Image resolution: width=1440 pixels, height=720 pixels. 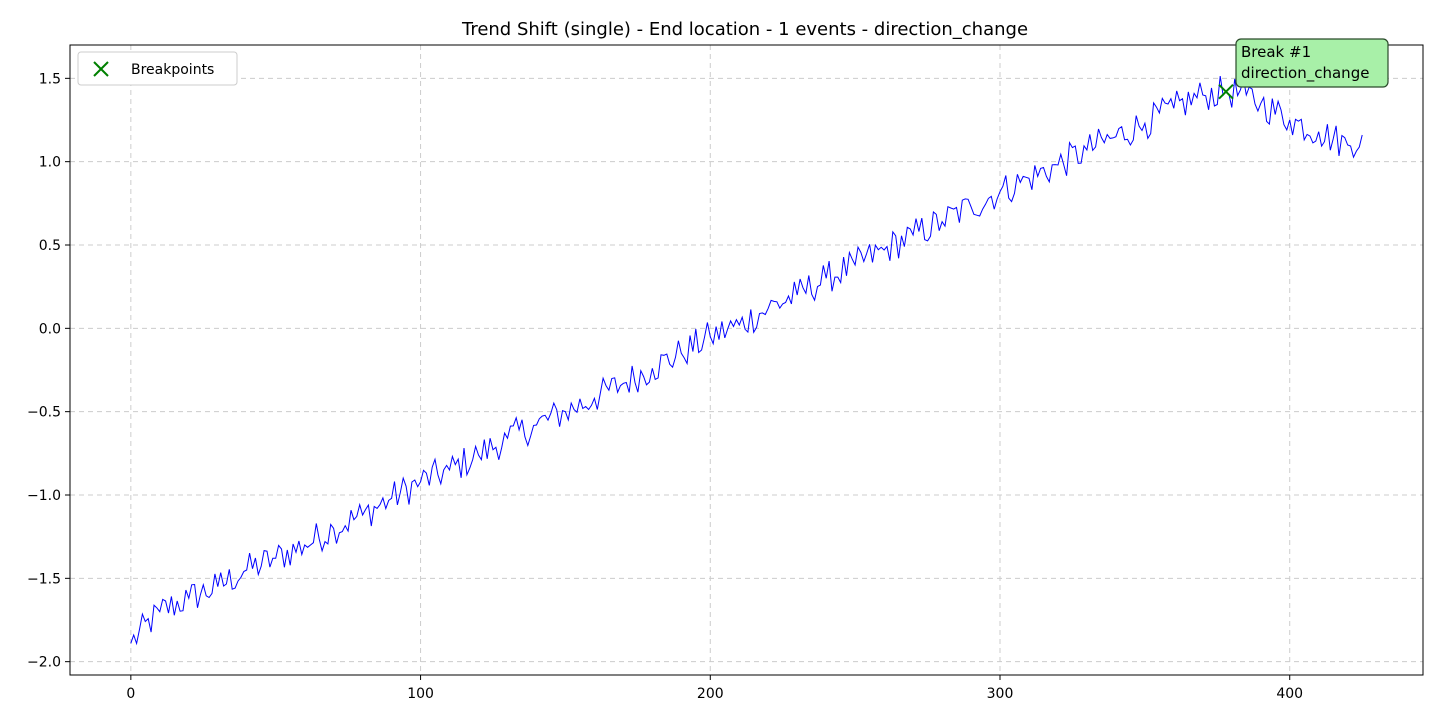 I want to click on annotation-layer: Break #1 direction_change, so click(x=1312, y=63).